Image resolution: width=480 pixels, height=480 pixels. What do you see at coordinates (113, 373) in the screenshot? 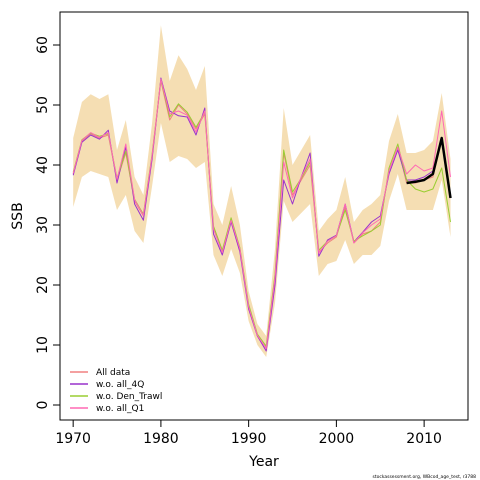
I see `legend-label: All data` at bounding box center [113, 373].